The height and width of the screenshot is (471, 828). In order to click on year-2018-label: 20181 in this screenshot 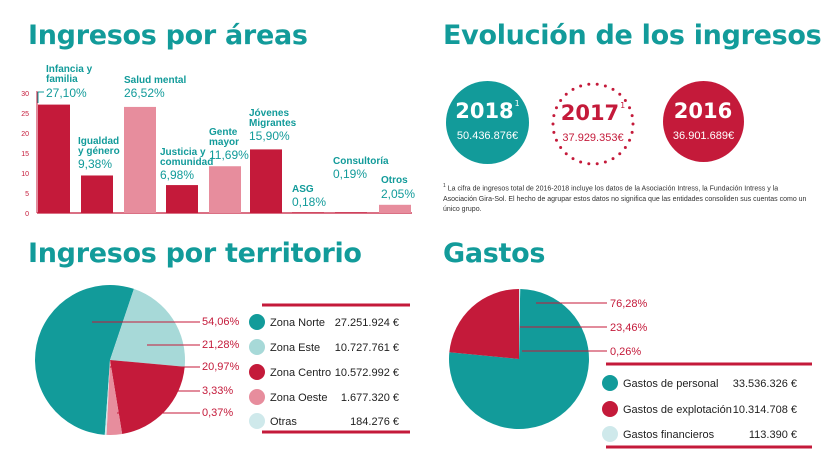, I will do `click(487, 111)`.